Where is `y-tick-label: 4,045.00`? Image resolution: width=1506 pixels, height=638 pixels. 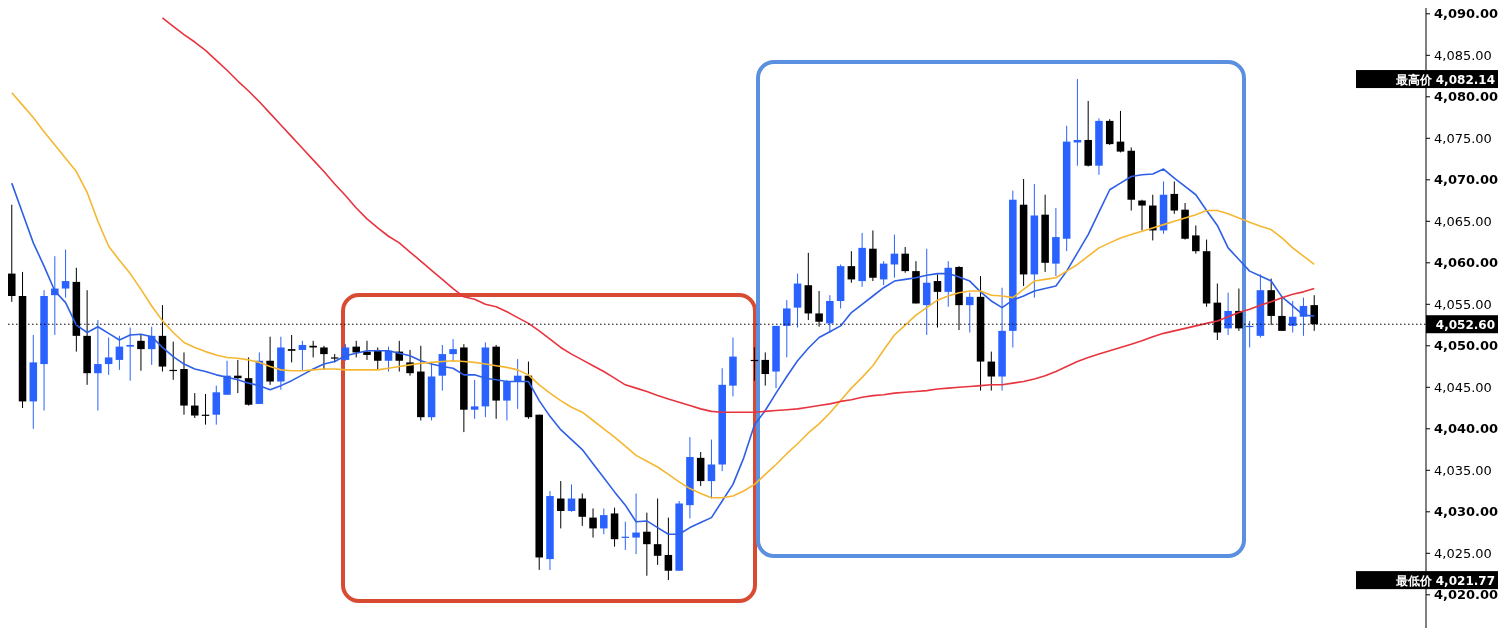 y-tick-label: 4,045.00 is located at coordinates (1463, 387).